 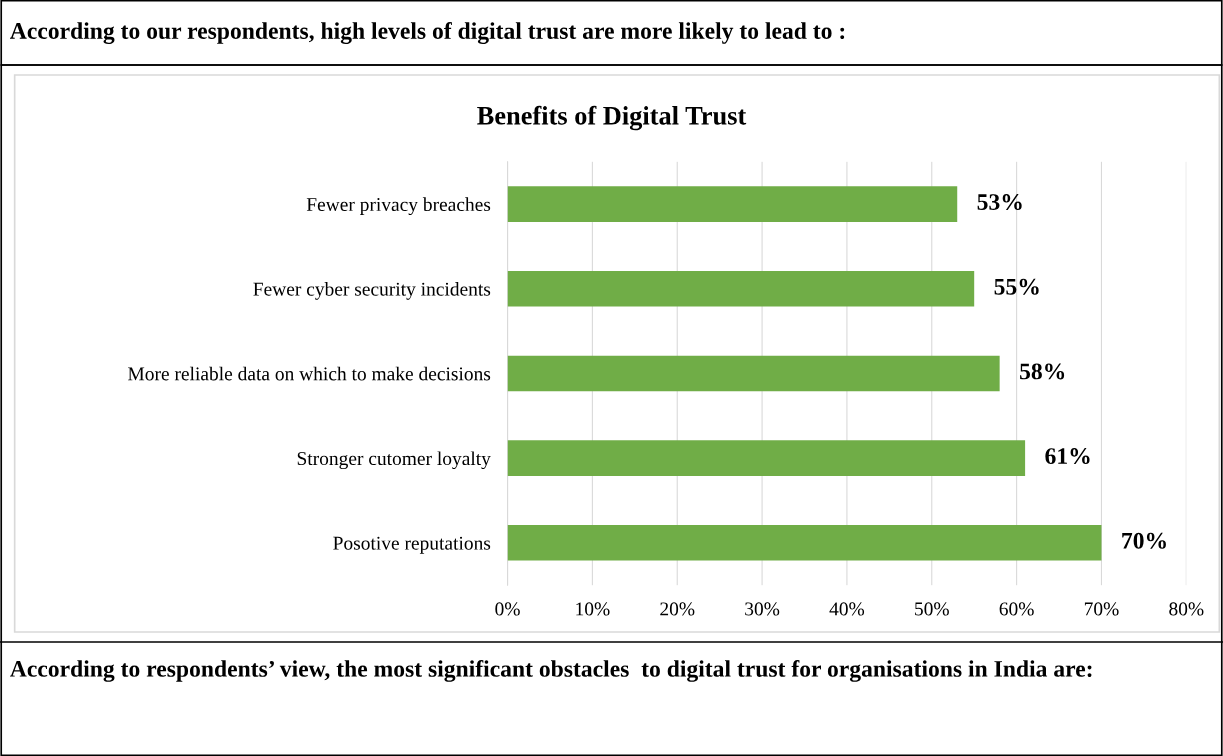 I want to click on x-tick-label: 50%, so click(x=932, y=609).